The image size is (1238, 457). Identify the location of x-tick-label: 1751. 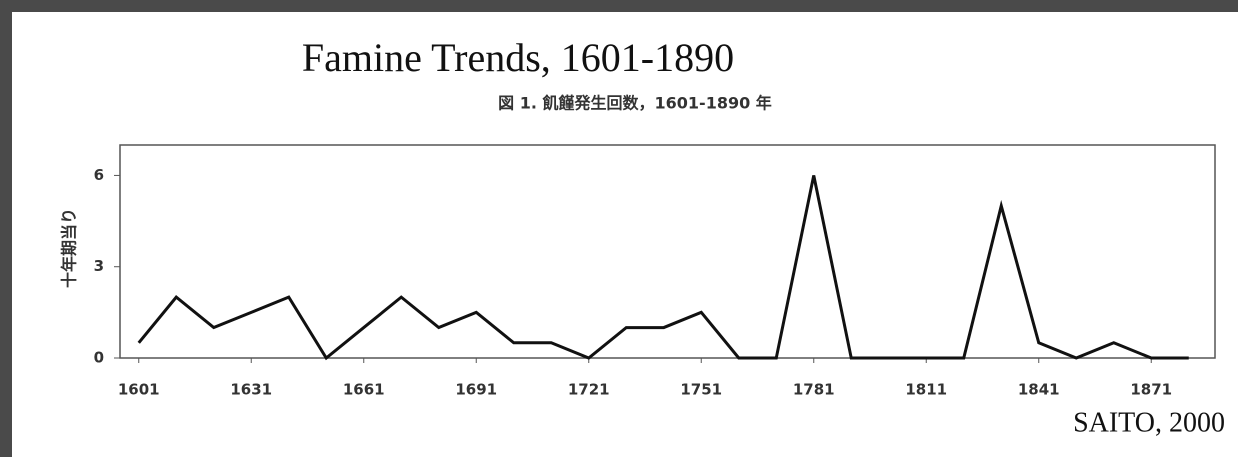
(701, 390).